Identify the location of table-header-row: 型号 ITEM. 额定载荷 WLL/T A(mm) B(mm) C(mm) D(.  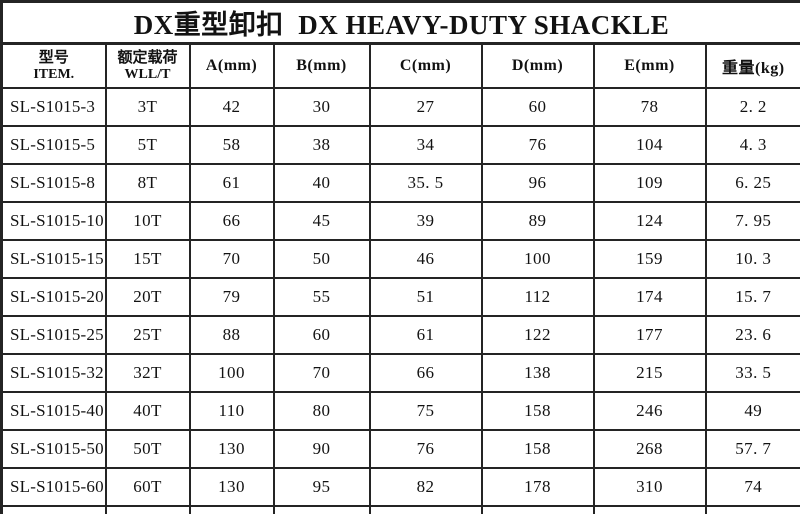
(400, 65).